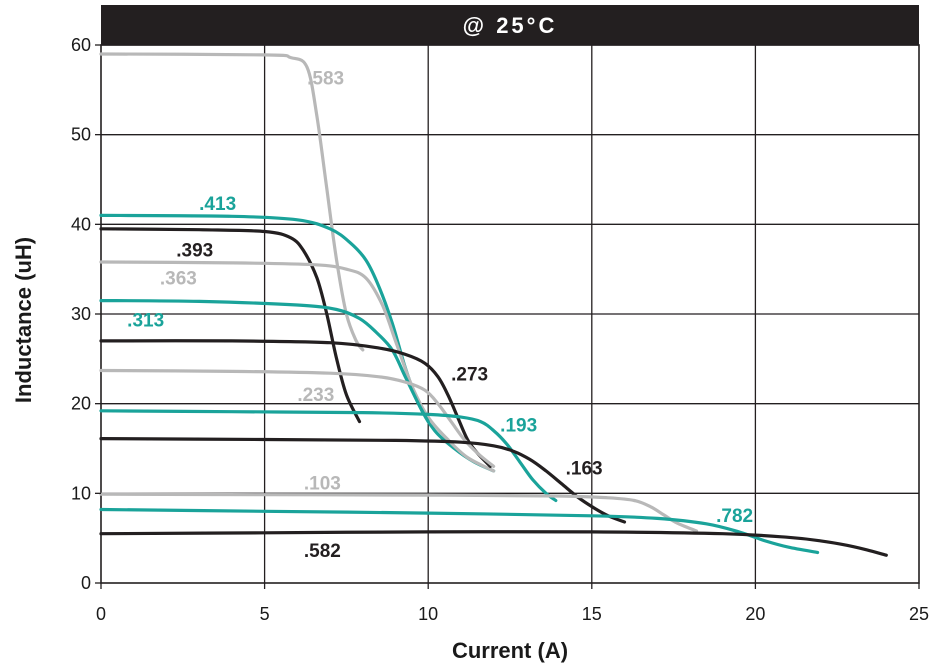 This screenshot has height=670, width=933. I want to click on y-tick-label-20: 20, so click(81, 404).